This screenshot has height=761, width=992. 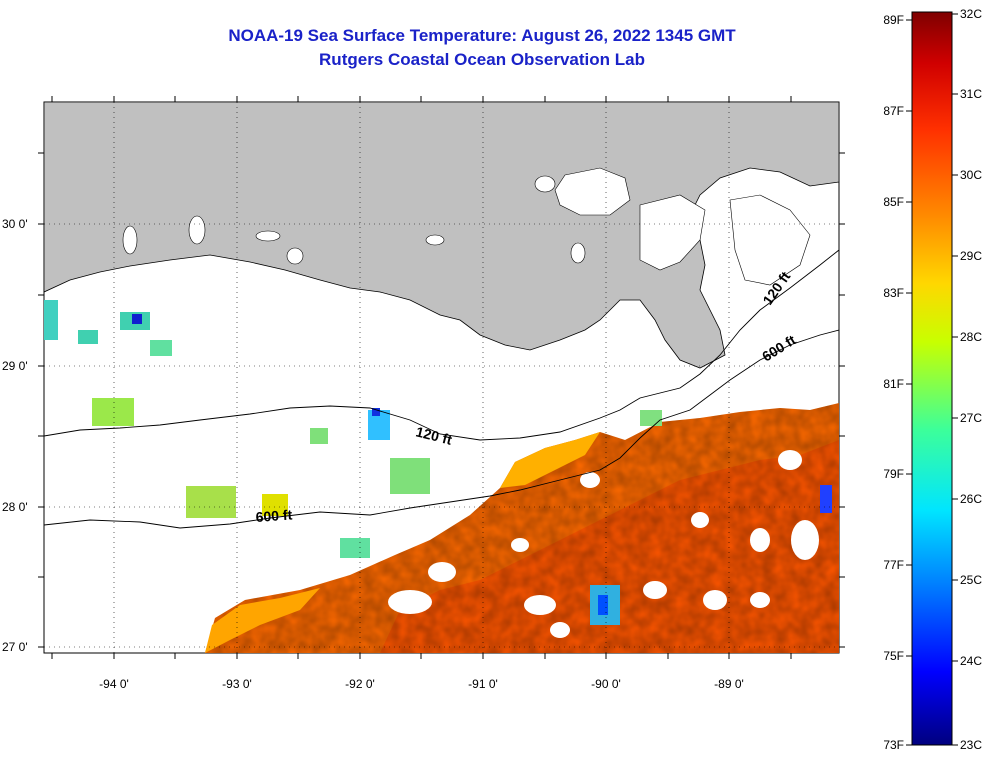 What do you see at coordinates (606, 684) in the screenshot?
I see `lon-label: -90 0'` at bounding box center [606, 684].